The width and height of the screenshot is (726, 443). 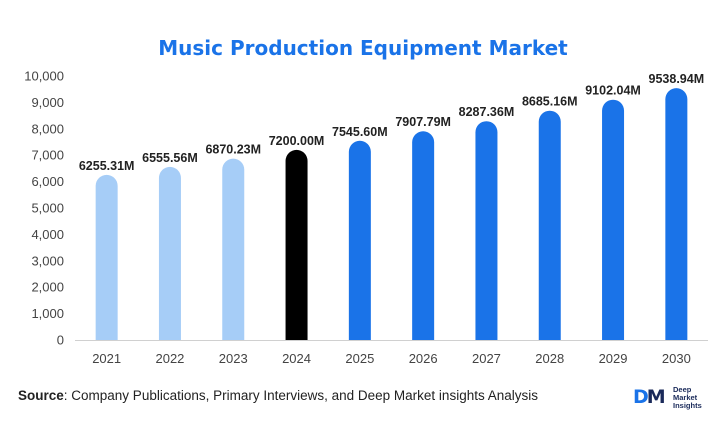 I want to click on y-tick-label: 7,000, so click(x=47, y=155).